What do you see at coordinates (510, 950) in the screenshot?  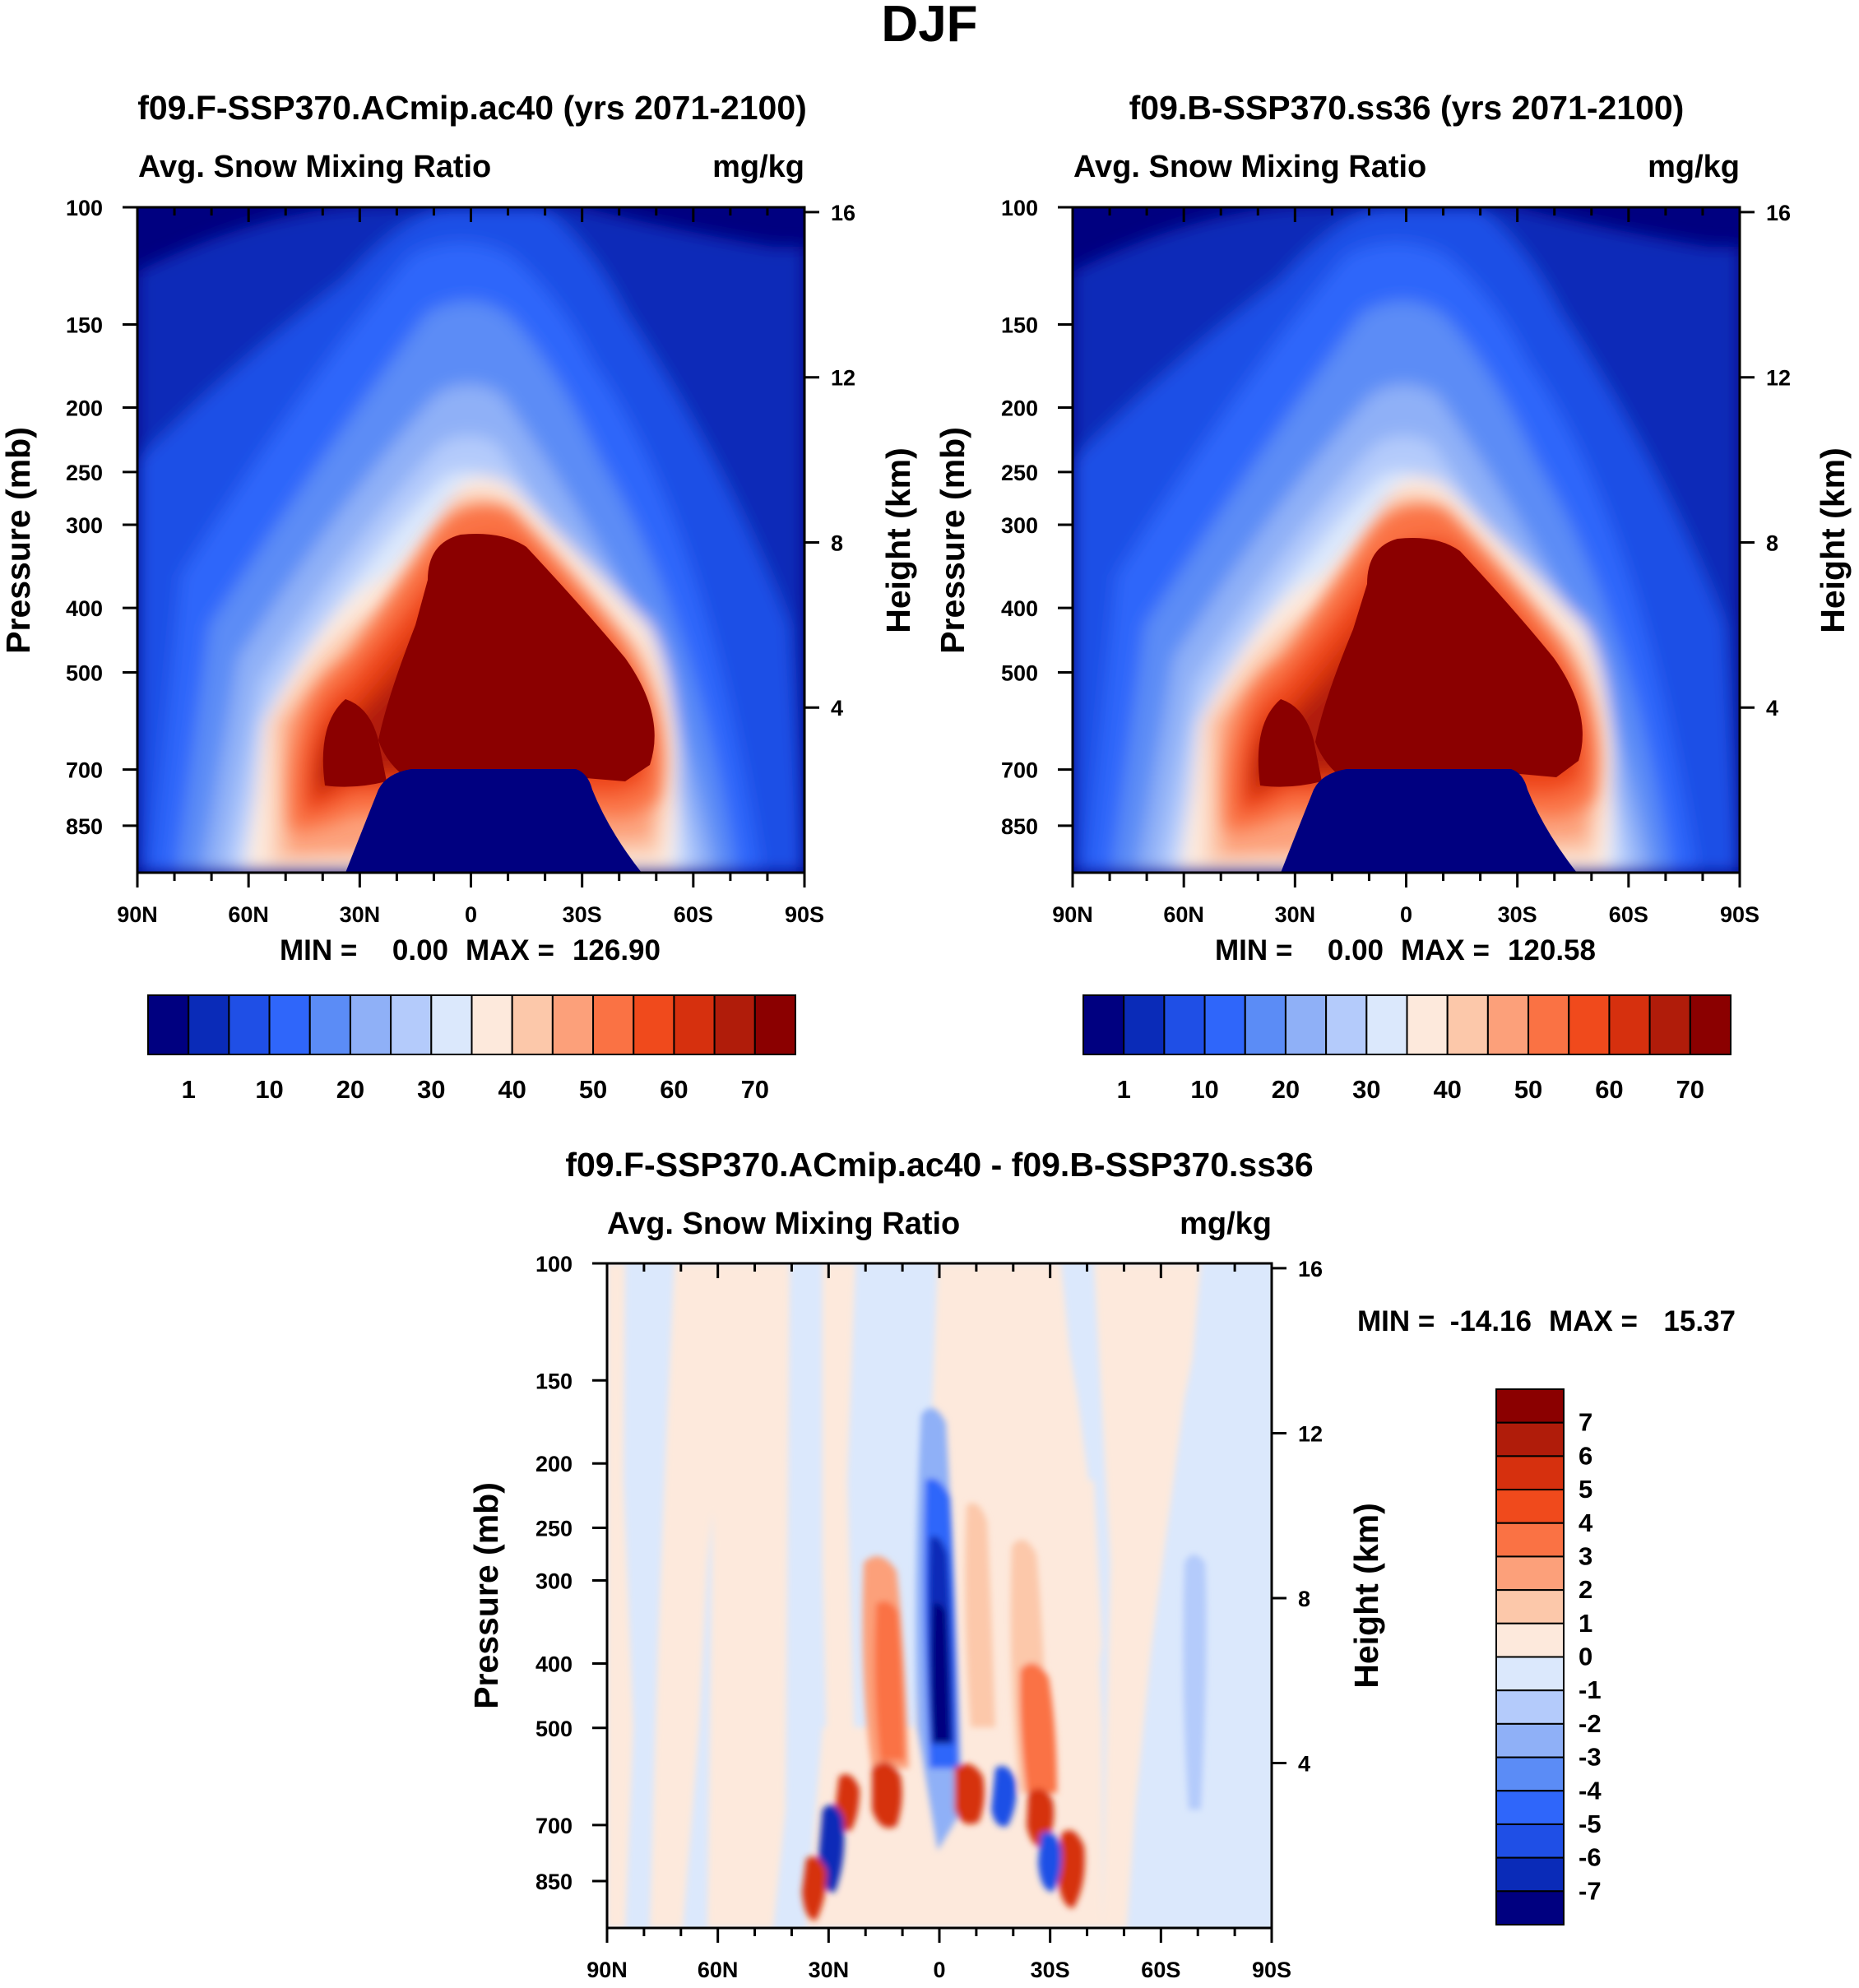 I see `panel-left-max-label: MAX =` at bounding box center [510, 950].